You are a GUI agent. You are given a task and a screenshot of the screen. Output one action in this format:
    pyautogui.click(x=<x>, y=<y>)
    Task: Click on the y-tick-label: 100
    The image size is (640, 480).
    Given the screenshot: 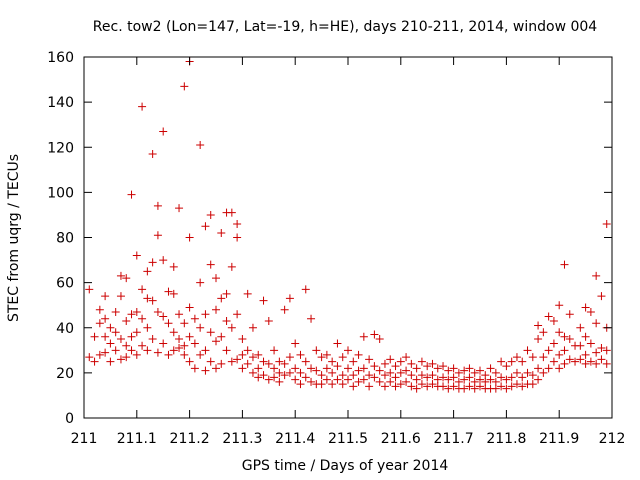 What is the action you would take?
    pyautogui.click(x=60, y=193)
    